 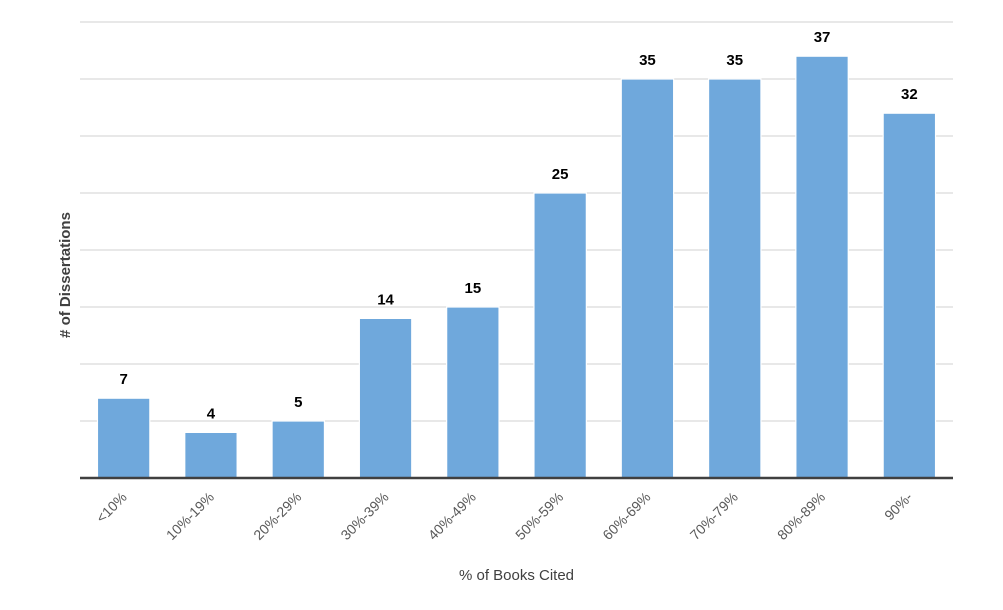 I want to click on x-tick-label: 40%-49%, so click(x=452, y=516).